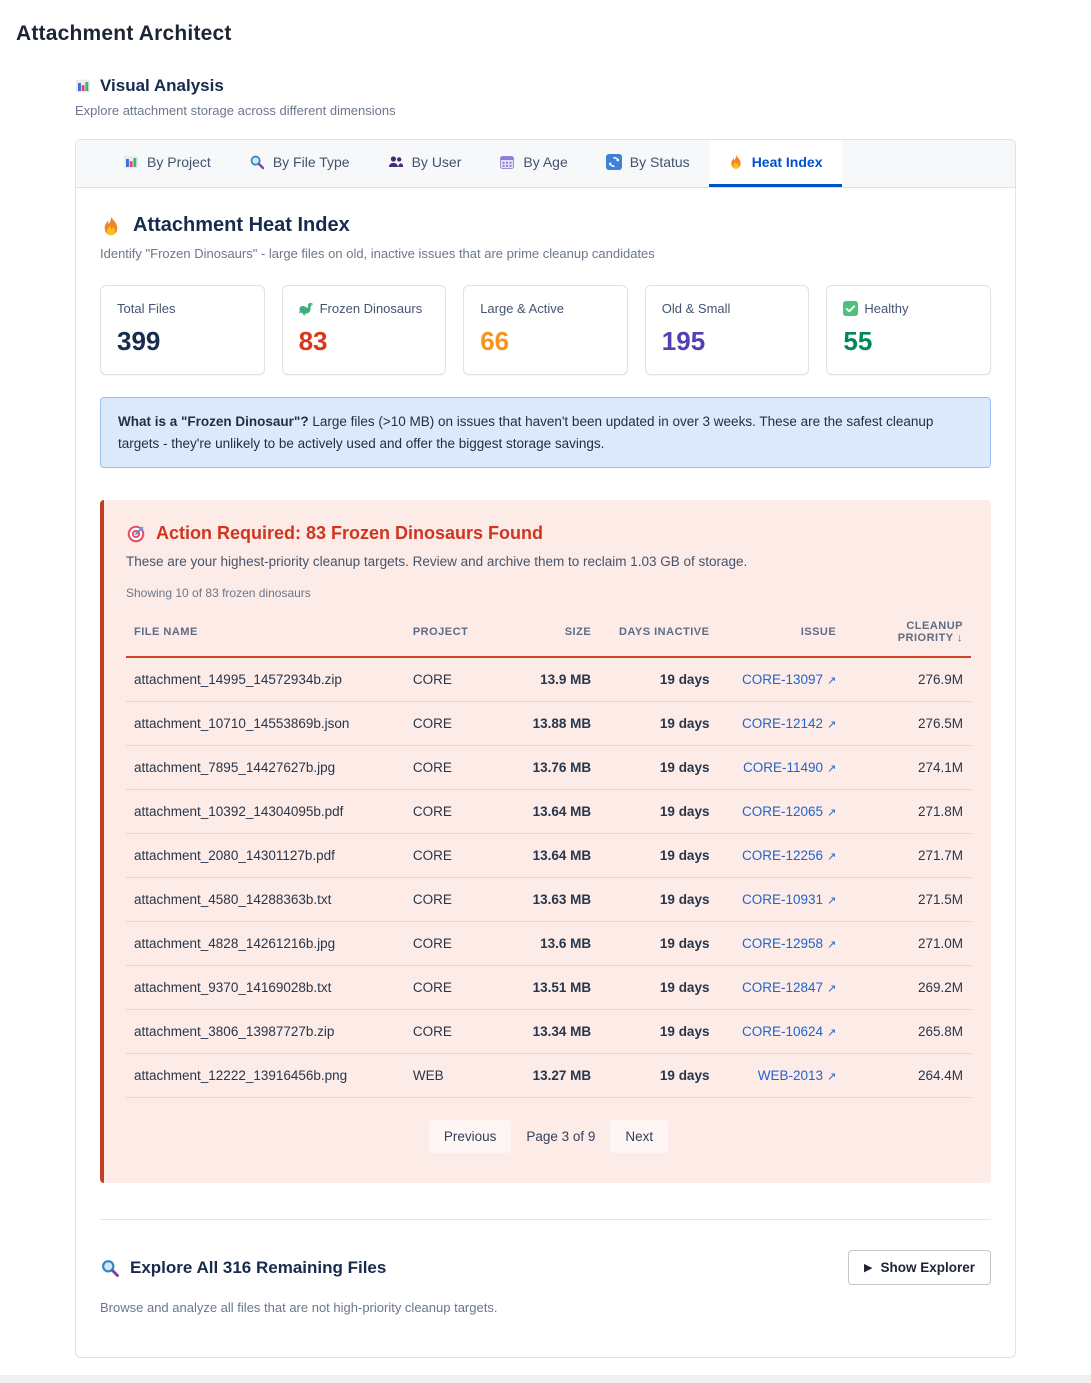 This screenshot has width=1091, height=1383. I want to click on section-divider, so click(545, 1220).